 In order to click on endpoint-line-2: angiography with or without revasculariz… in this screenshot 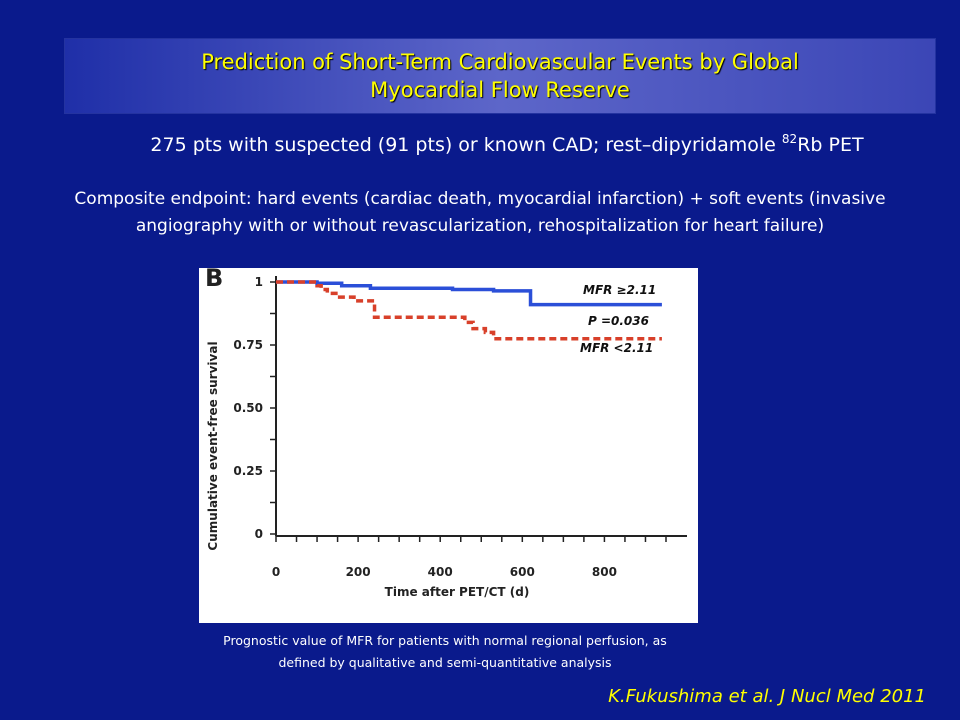, I will do `click(480, 226)`.